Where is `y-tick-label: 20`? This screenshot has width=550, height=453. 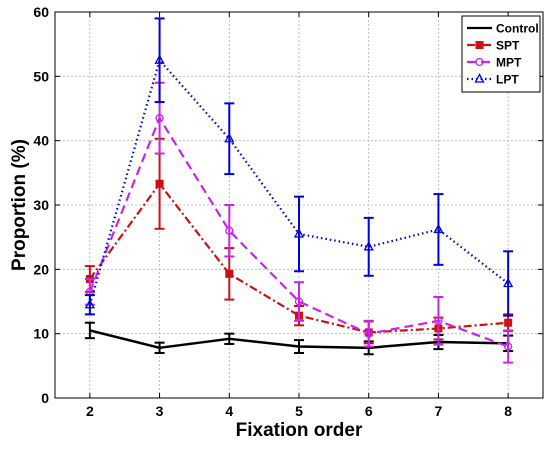 y-tick-label: 20 is located at coordinates (41, 269).